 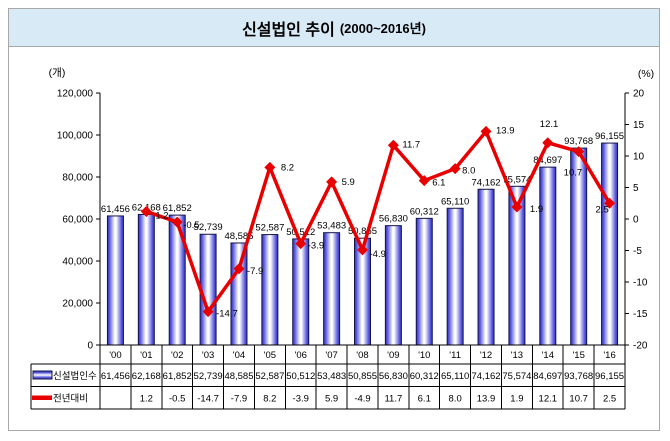 What do you see at coordinates (270, 355) in the screenshot?
I see `x-axis-label: '05` at bounding box center [270, 355].